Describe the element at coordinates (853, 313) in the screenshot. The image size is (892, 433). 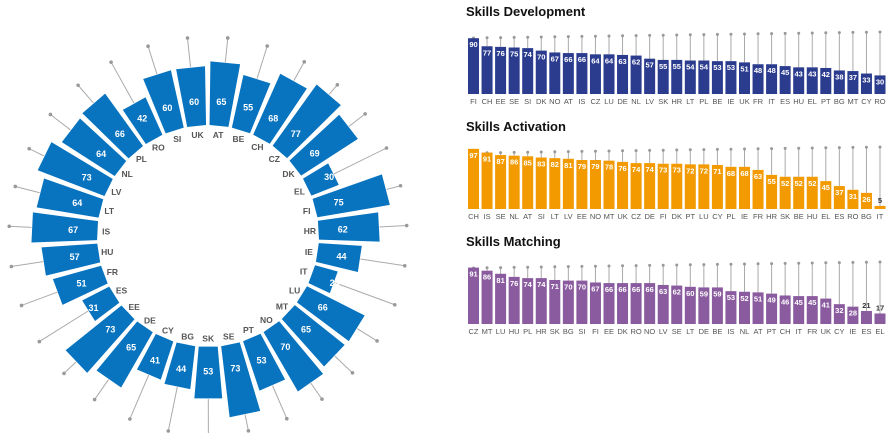
I see `skills-matching-value-ie: 28` at that location.